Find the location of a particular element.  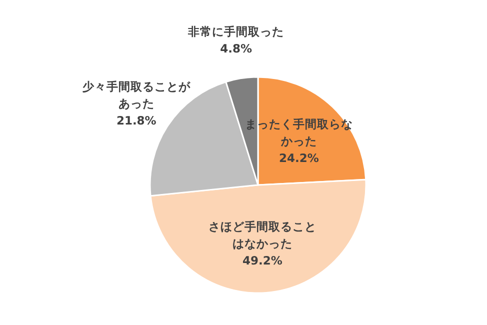

slice-label: さほど手間取ることはなかった is located at coordinates (262, 234).